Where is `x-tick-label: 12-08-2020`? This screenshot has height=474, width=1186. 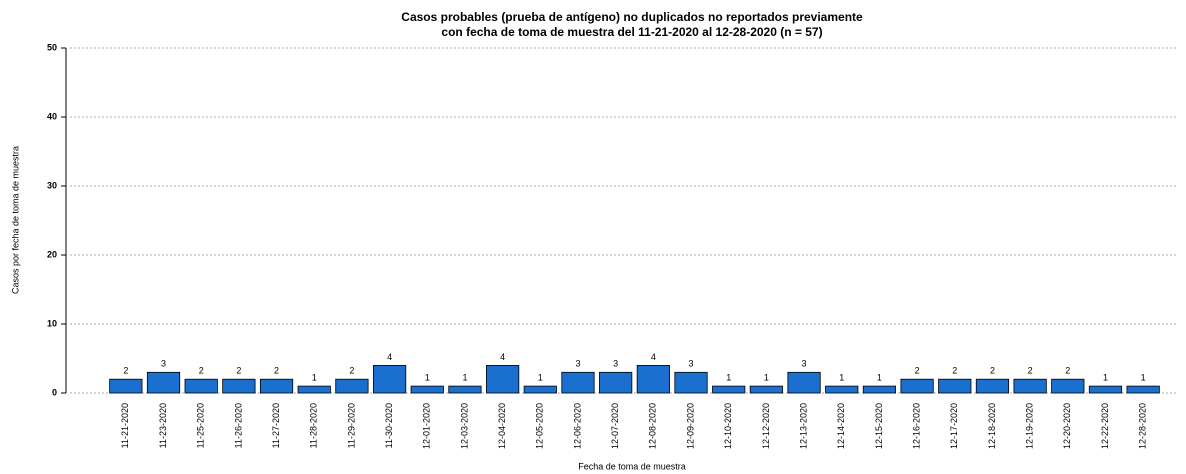 x-tick-label: 12-08-2020 is located at coordinates (653, 426).